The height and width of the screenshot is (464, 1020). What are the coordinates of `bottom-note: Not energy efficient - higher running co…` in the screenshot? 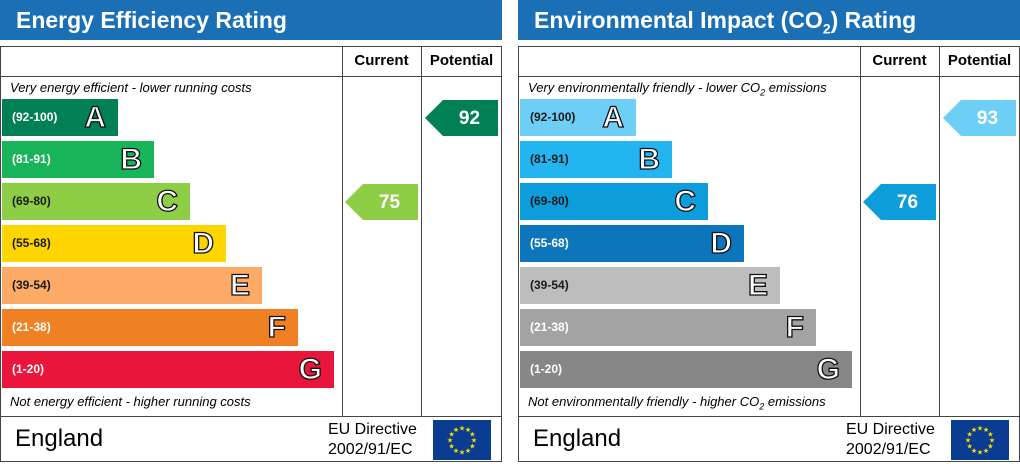 It's located at (130, 401).